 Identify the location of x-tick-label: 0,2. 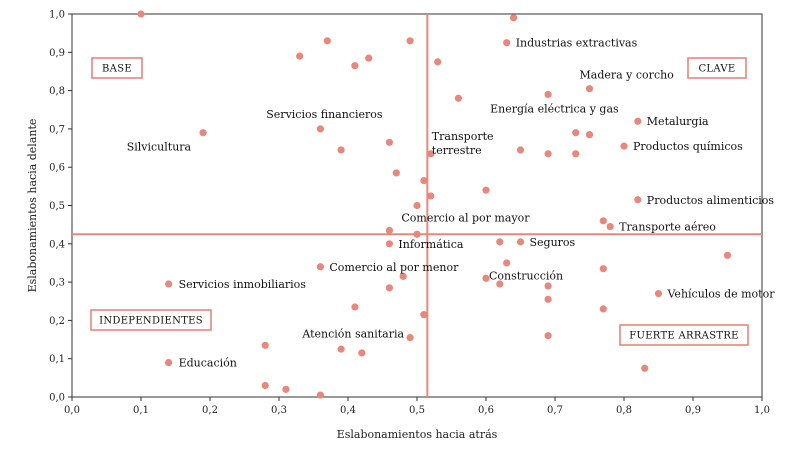
(210, 410).